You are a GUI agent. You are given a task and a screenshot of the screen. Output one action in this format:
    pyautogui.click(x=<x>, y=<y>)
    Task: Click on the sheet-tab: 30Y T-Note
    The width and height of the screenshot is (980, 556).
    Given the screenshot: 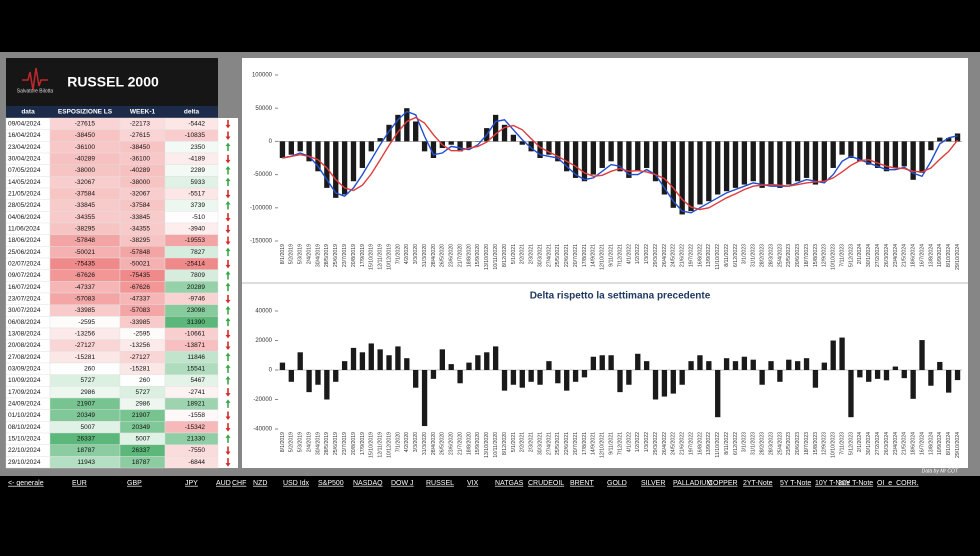 What is the action you would take?
    pyautogui.click(x=855, y=483)
    